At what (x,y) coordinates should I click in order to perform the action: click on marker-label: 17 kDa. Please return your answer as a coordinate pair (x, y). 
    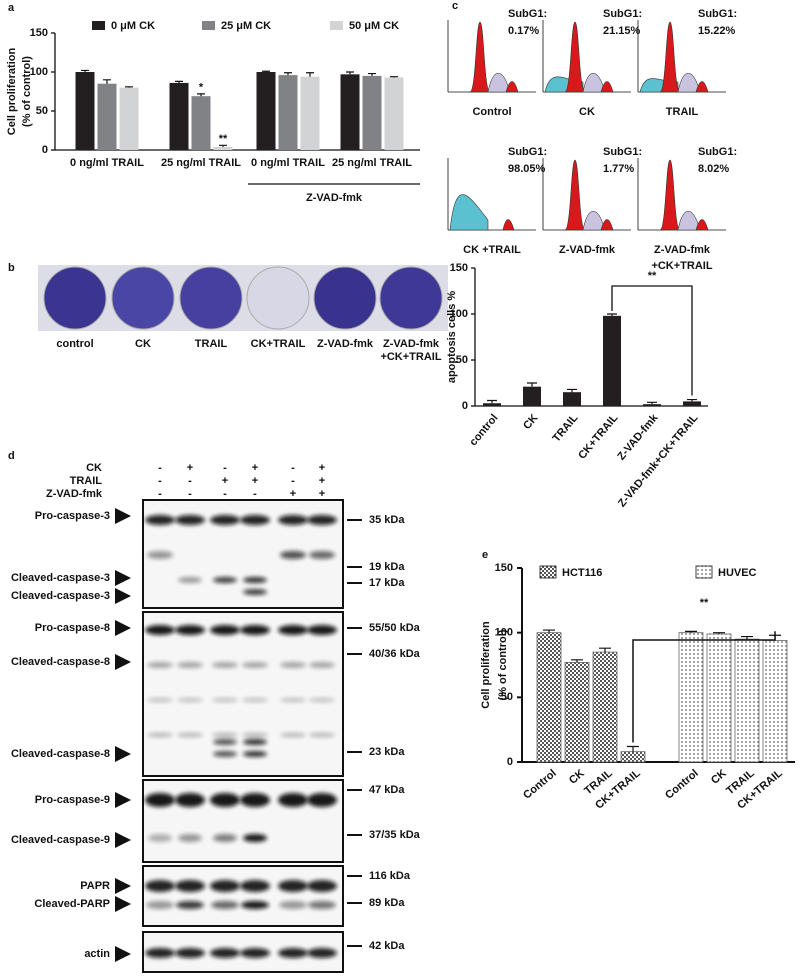
    Looking at the image, I should click on (387, 583).